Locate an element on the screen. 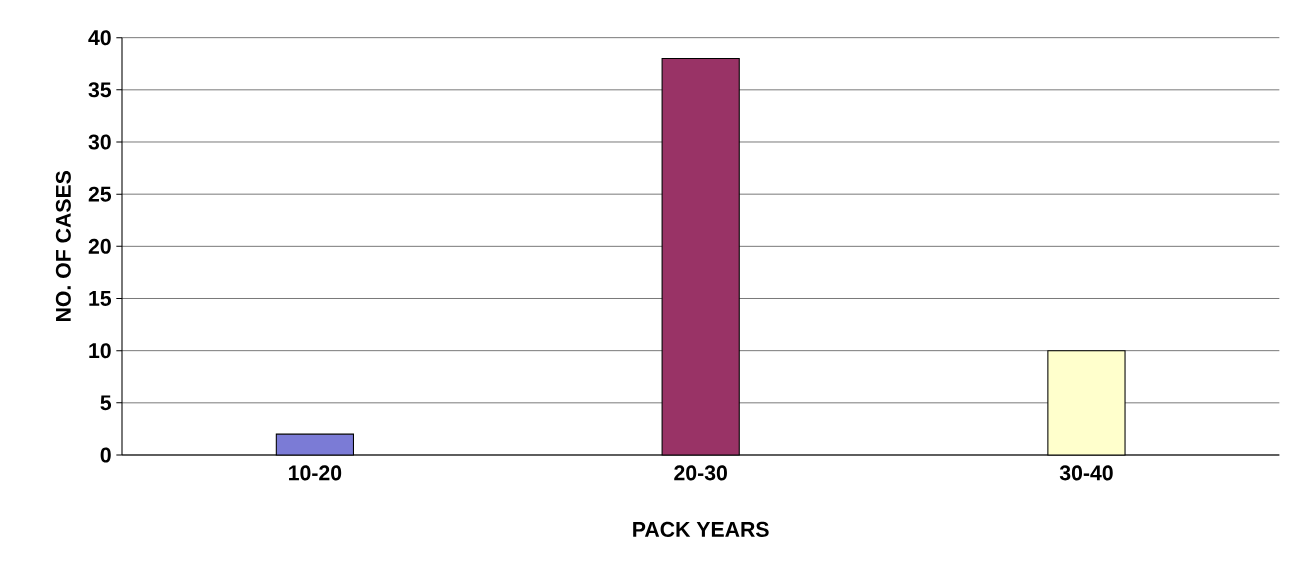 The image size is (1316, 565). y-axis-title: NO. OF CASES is located at coordinates (63, 246).